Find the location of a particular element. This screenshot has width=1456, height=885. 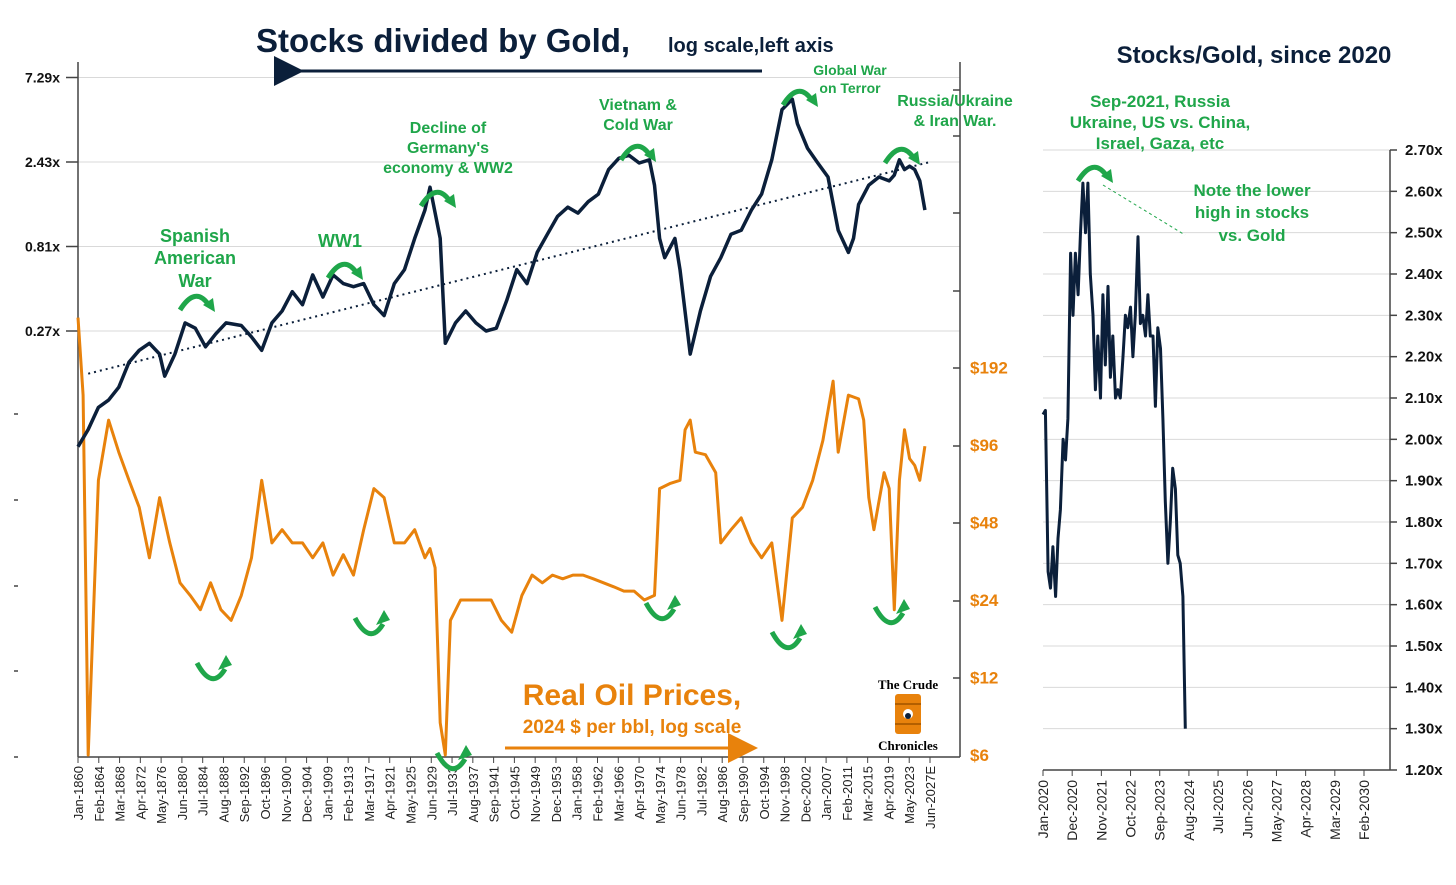

svg-text: American is located at coordinates (195, 258).